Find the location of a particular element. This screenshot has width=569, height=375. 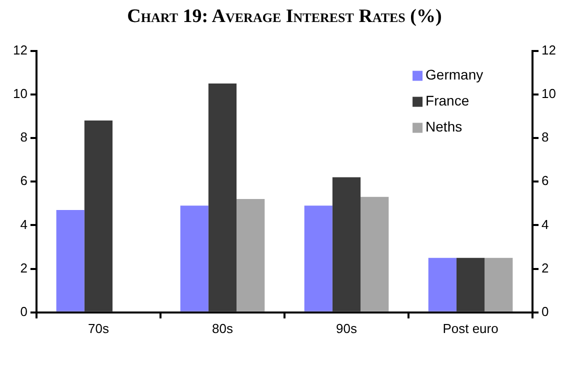

y2-tick-label: 6 is located at coordinates (545, 180).